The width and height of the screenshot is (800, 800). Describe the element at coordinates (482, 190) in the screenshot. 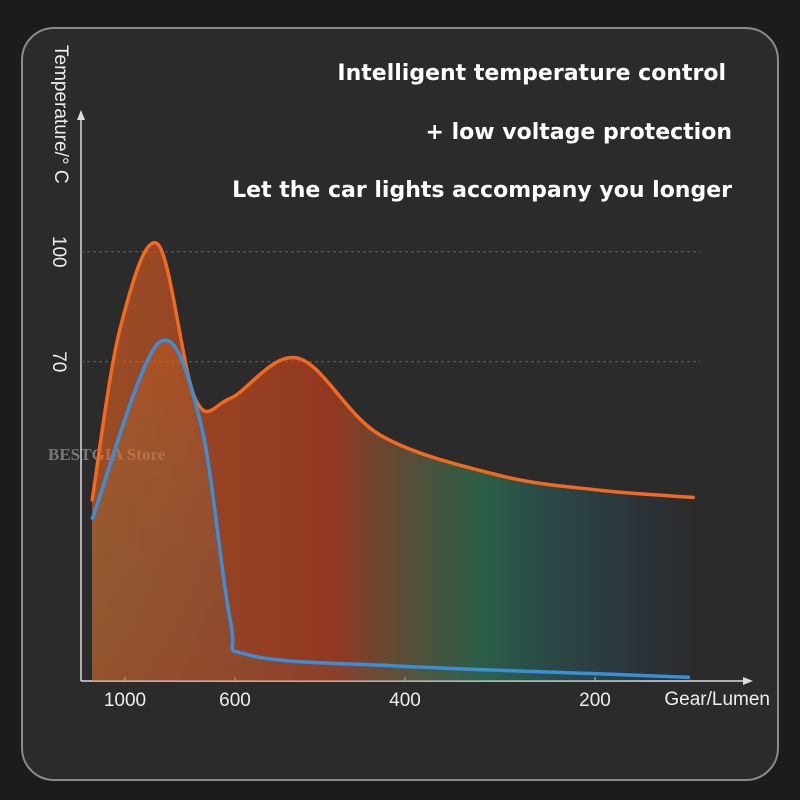

I see `headline: Let the car lights accompany you longer` at that location.